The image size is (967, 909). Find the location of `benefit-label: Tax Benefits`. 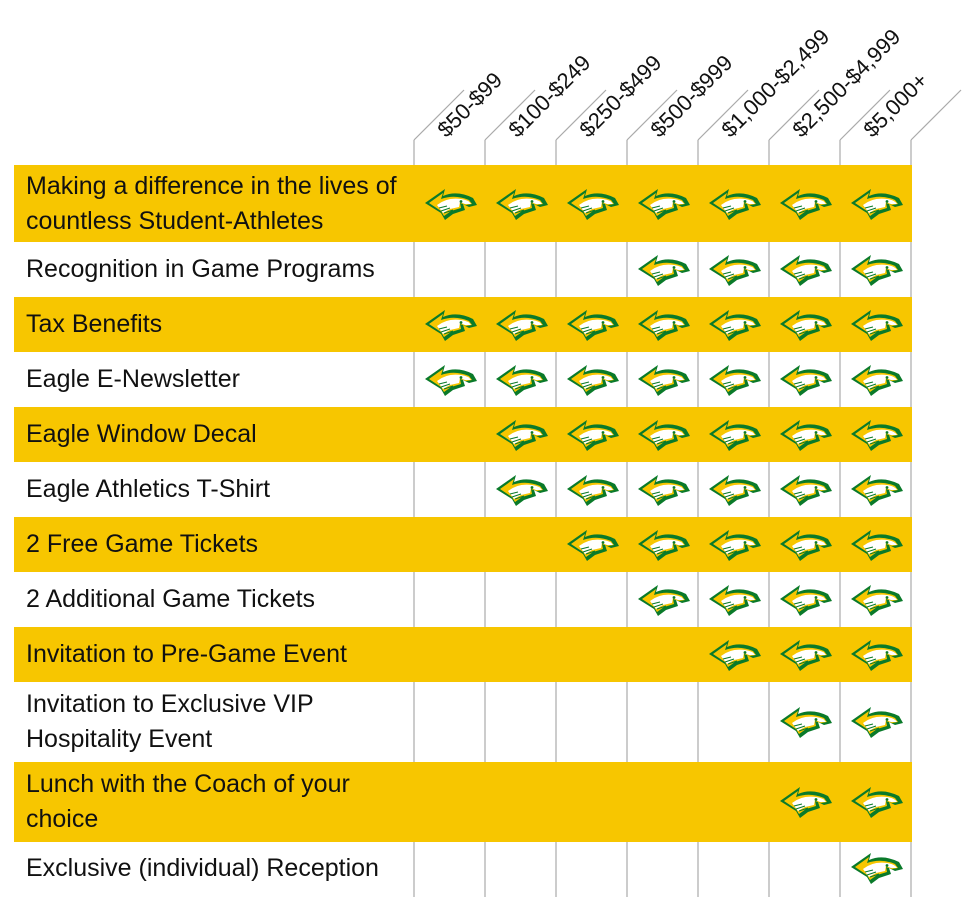

benefit-label: Tax Benefits is located at coordinates (94, 324).